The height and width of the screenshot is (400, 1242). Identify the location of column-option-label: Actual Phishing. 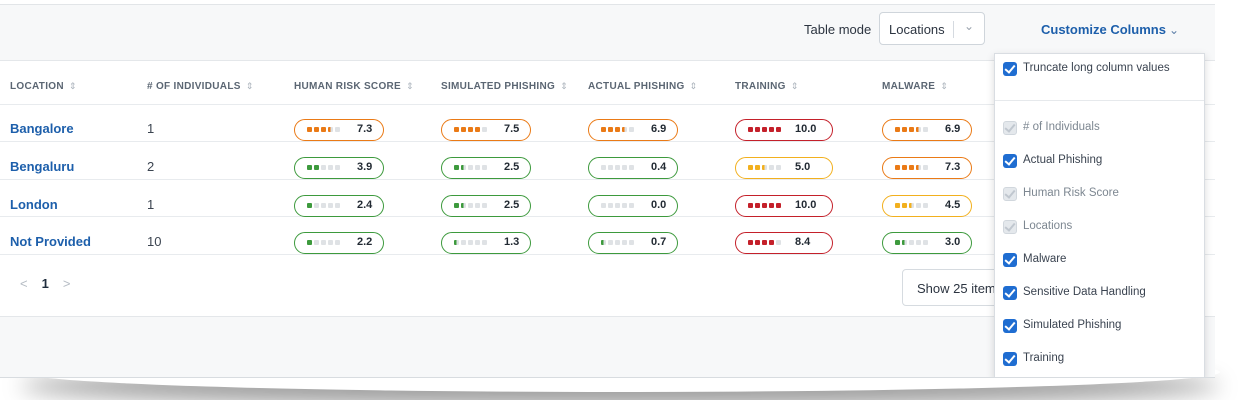
(1063, 160).